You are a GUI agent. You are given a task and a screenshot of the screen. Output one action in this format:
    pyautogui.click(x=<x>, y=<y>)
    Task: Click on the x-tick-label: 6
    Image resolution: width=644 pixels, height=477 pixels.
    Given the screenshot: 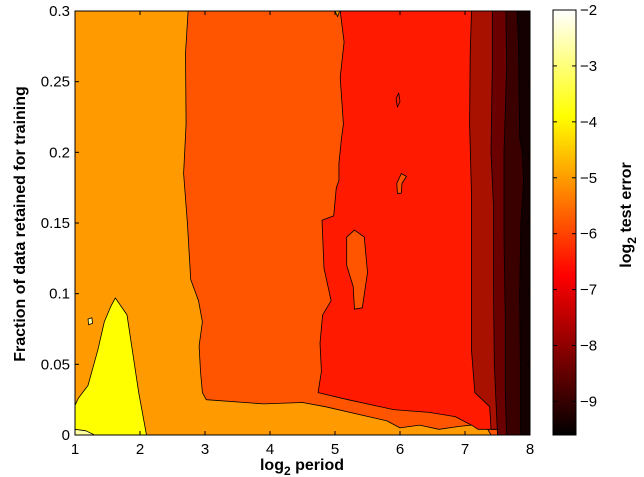 What is the action you would take?
    pyautogui.click(x=400, y=449)
    